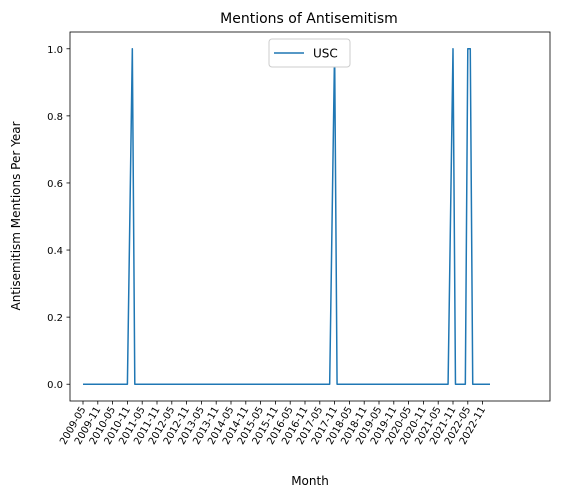 The image size is (567, 498). What do you see at coordinates (55, 117) in the screenshot?
I see `y-tick-label: 0.8` at bounding box center [55, 117].